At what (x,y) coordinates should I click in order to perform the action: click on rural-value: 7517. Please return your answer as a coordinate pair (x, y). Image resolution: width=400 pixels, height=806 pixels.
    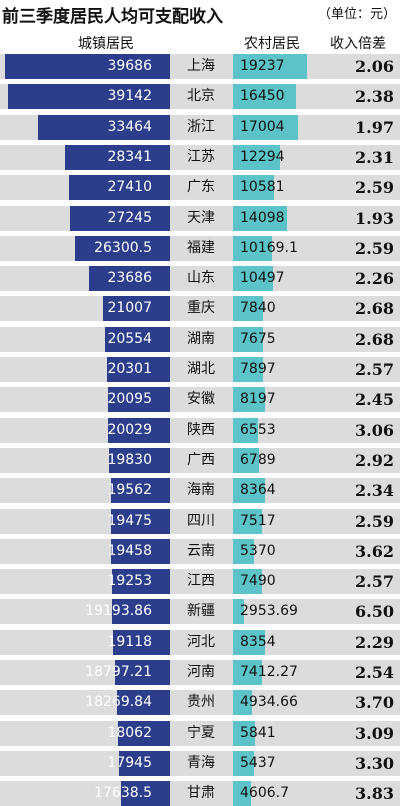
    Looking at the image, I should click on (258, 521).